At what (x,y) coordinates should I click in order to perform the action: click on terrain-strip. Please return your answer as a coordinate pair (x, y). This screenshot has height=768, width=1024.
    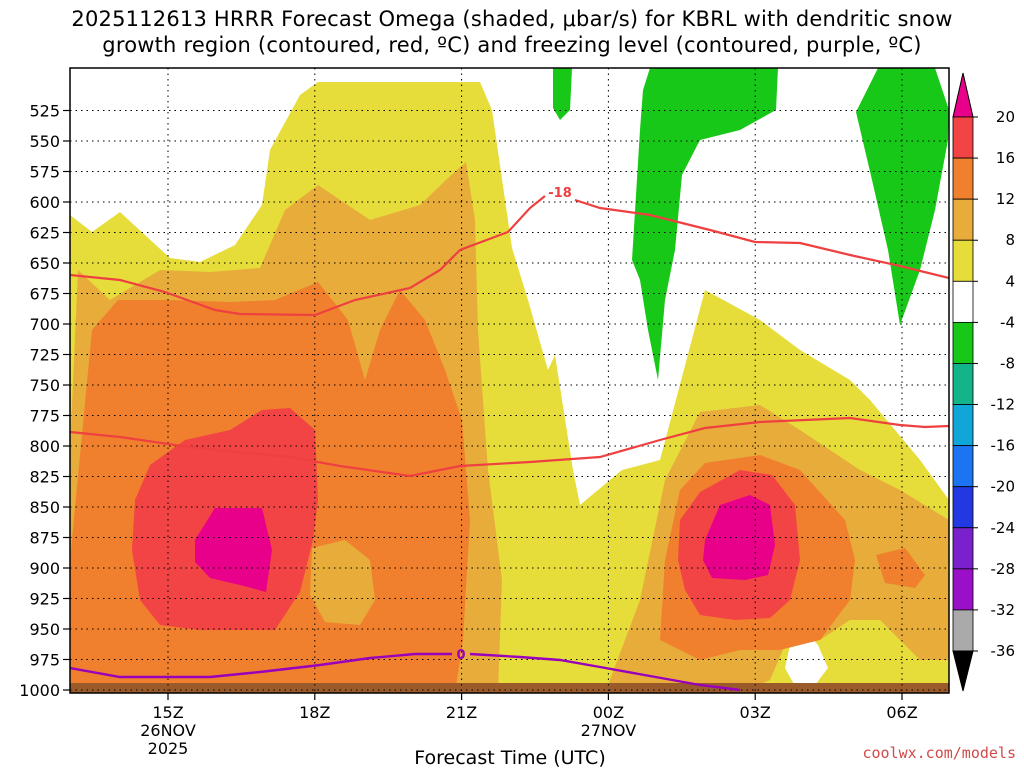
    Looking at the image, I should click on (509, 688).